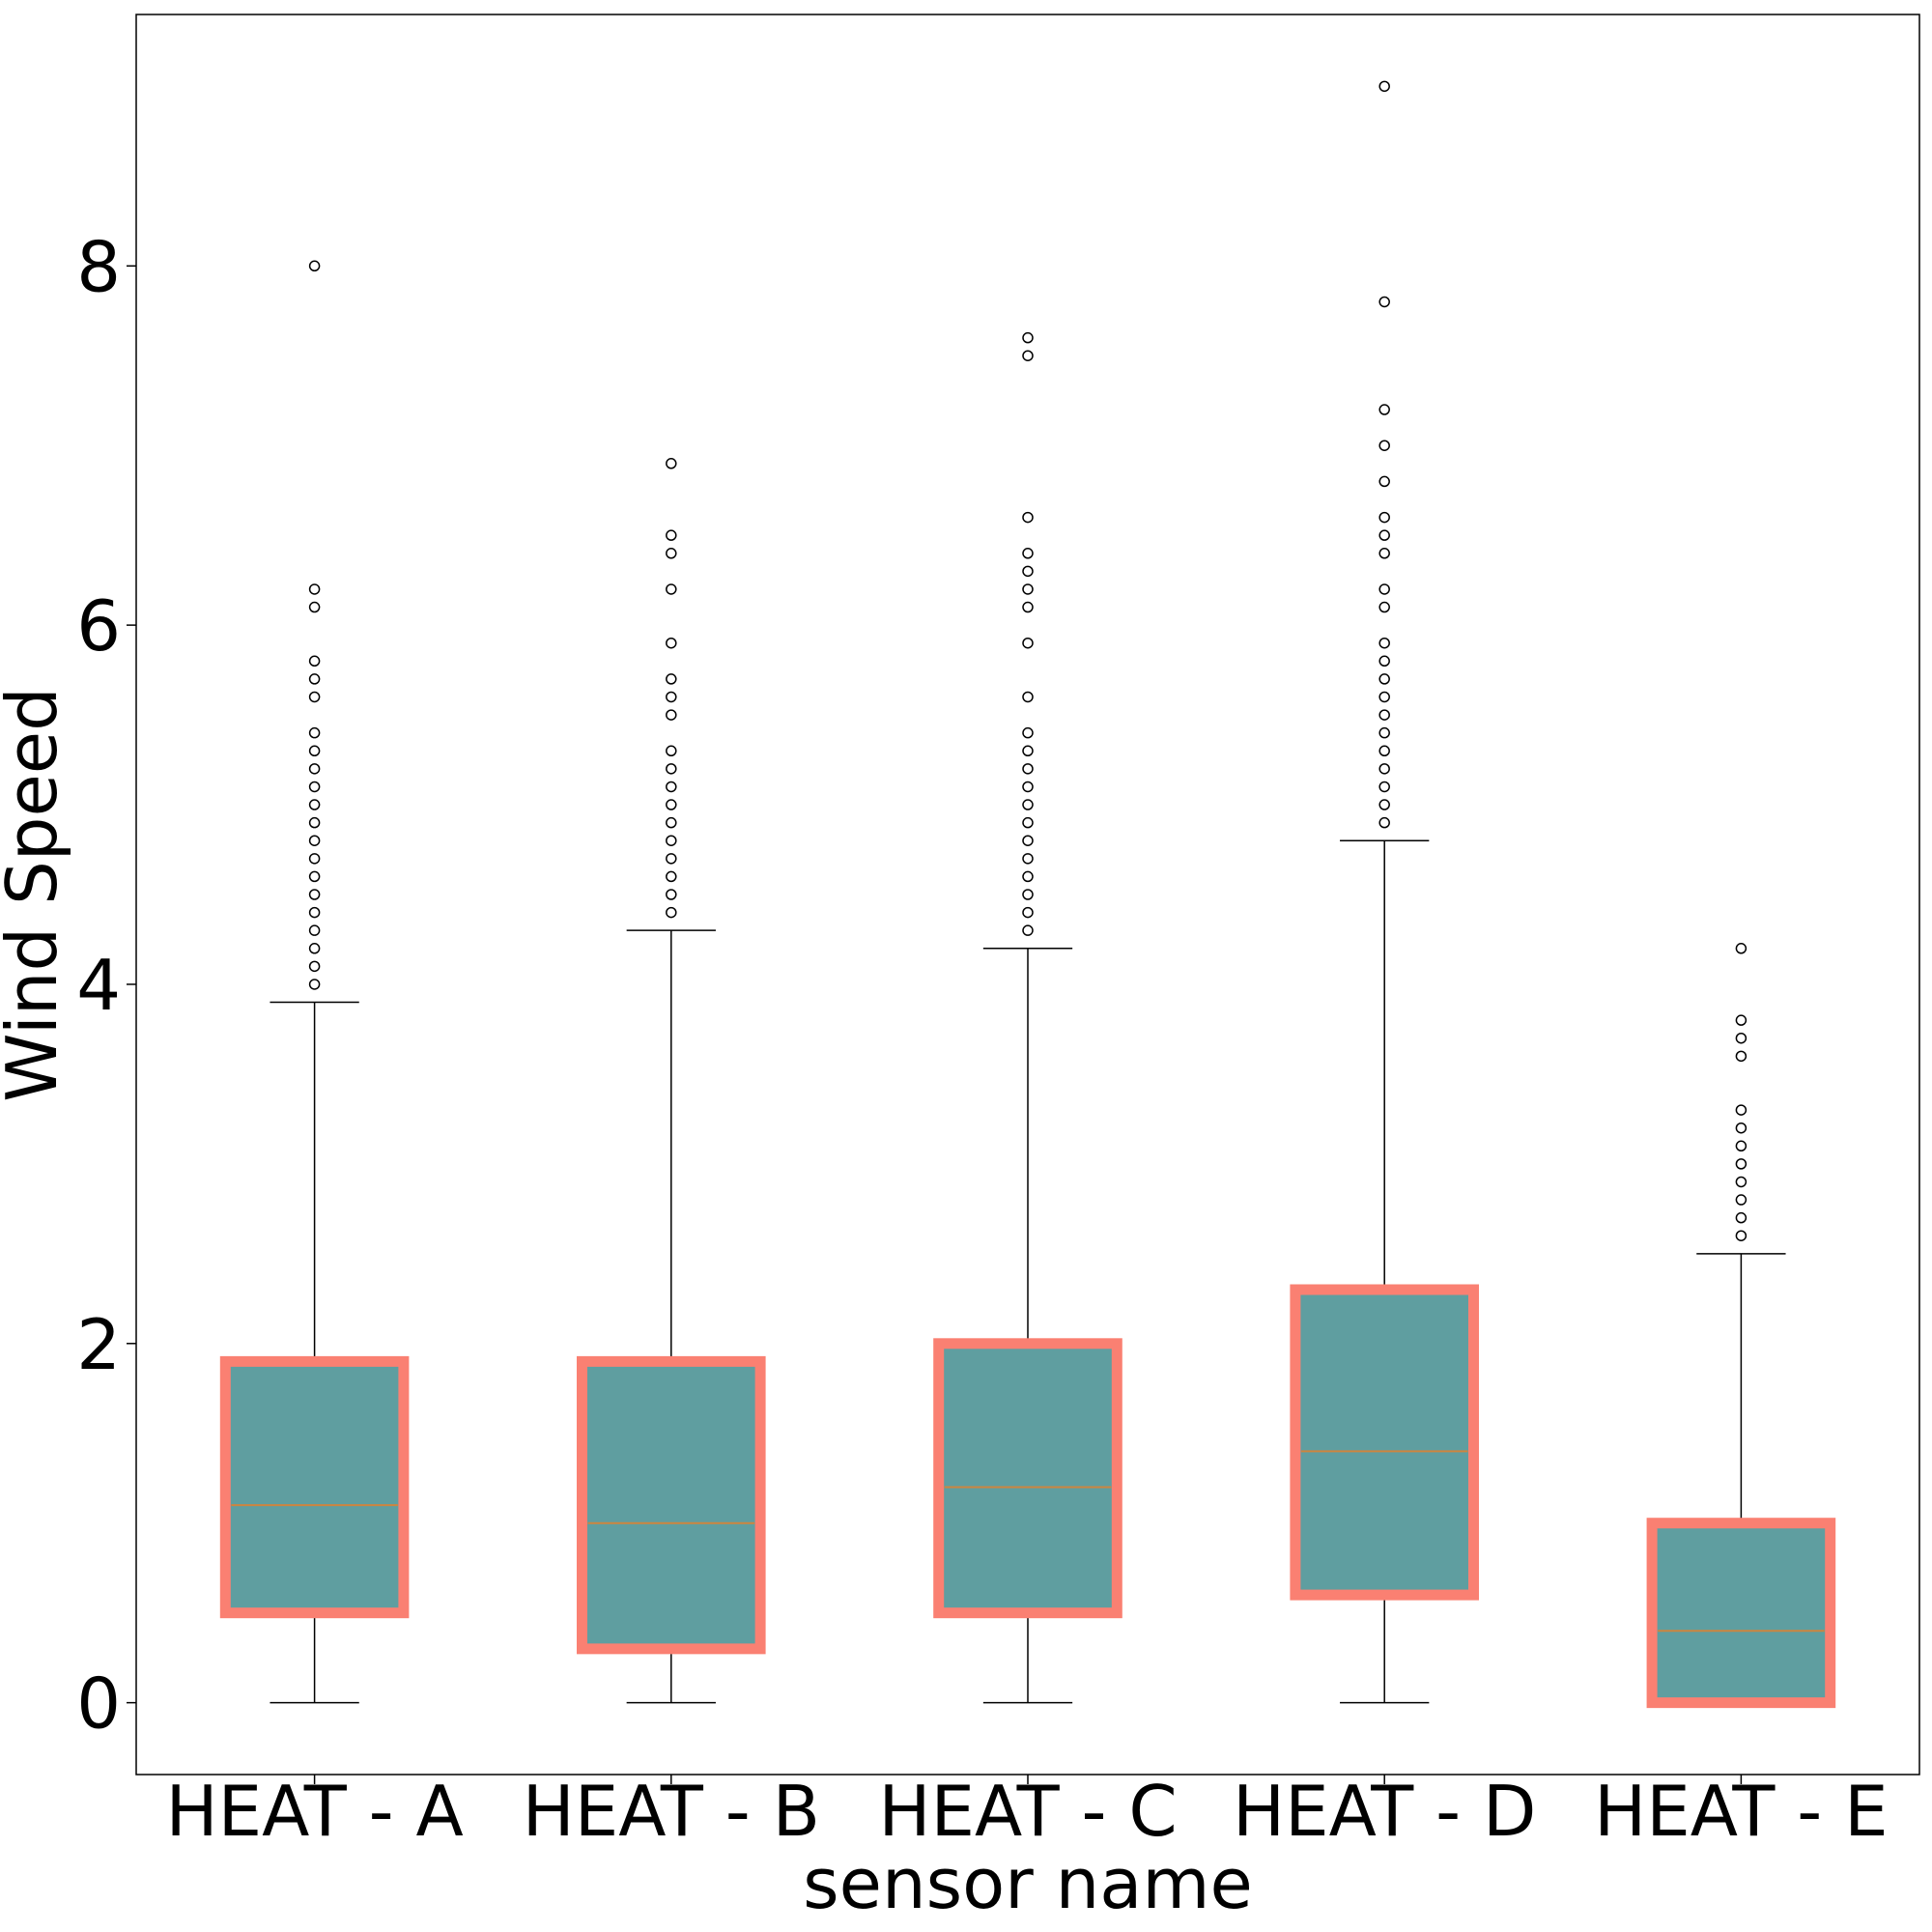  I want to click on y-axis: 0 2 4 6 8, so click(106, 985).